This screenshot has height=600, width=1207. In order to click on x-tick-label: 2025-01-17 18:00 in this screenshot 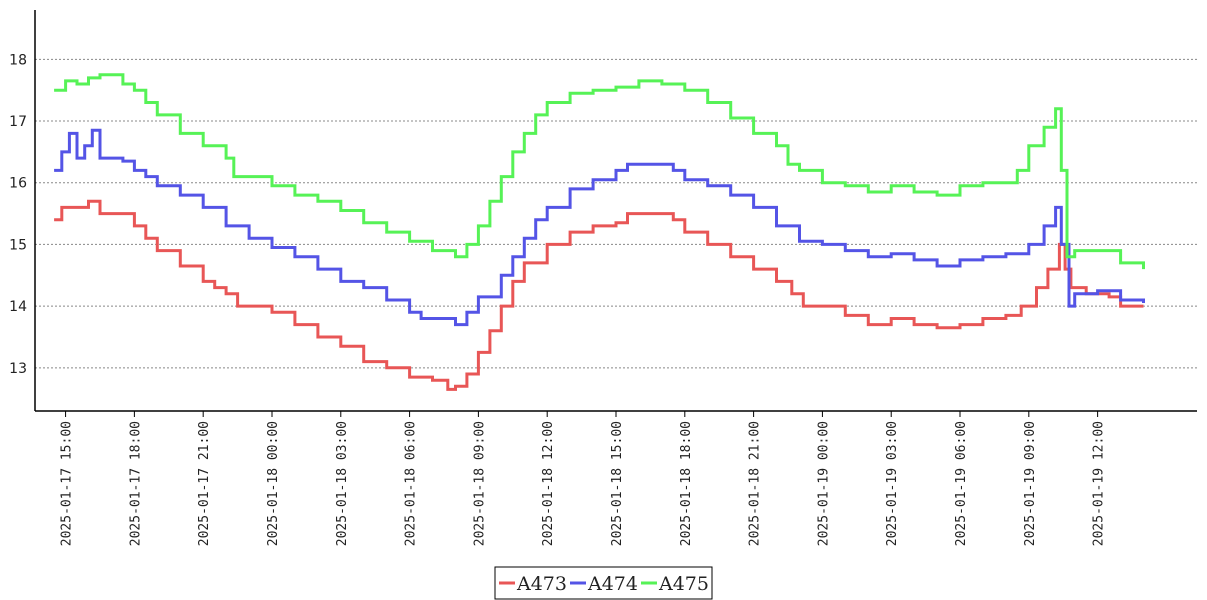, I will do `click(135, 483)`.